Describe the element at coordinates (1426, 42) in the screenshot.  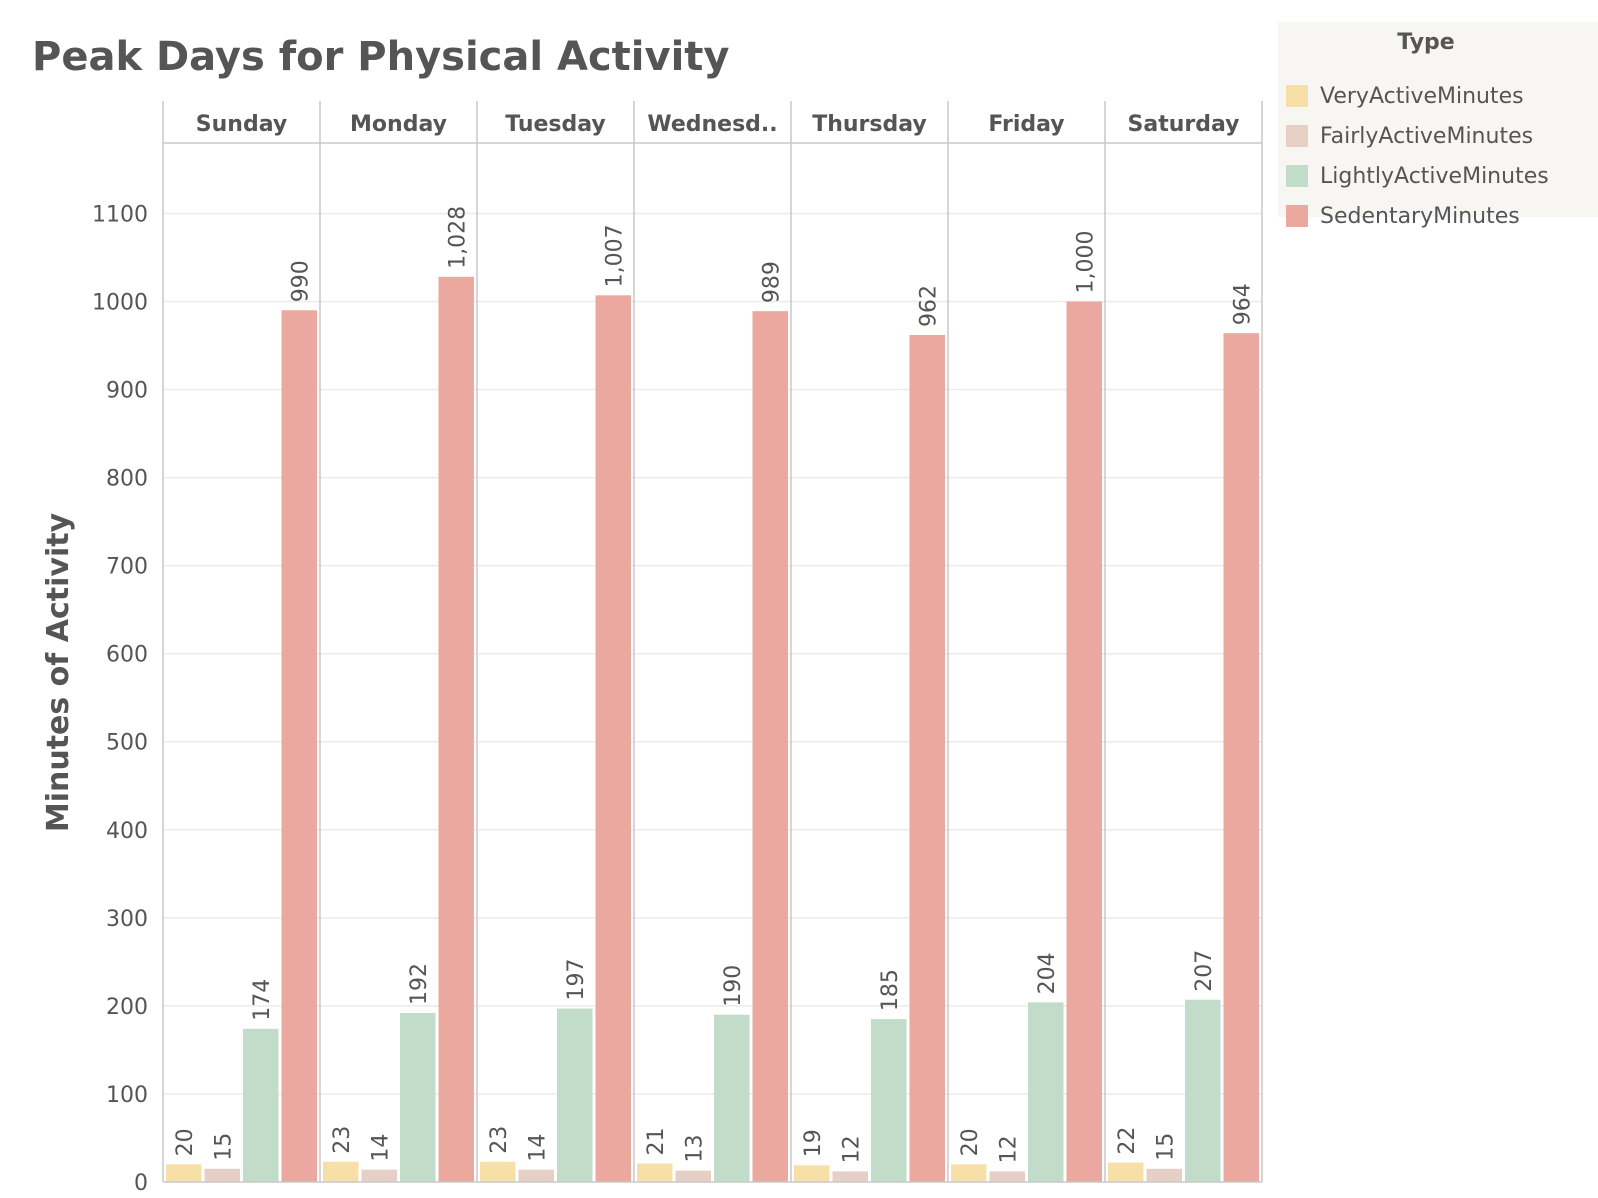
I see `legend-title: Type` at that location.